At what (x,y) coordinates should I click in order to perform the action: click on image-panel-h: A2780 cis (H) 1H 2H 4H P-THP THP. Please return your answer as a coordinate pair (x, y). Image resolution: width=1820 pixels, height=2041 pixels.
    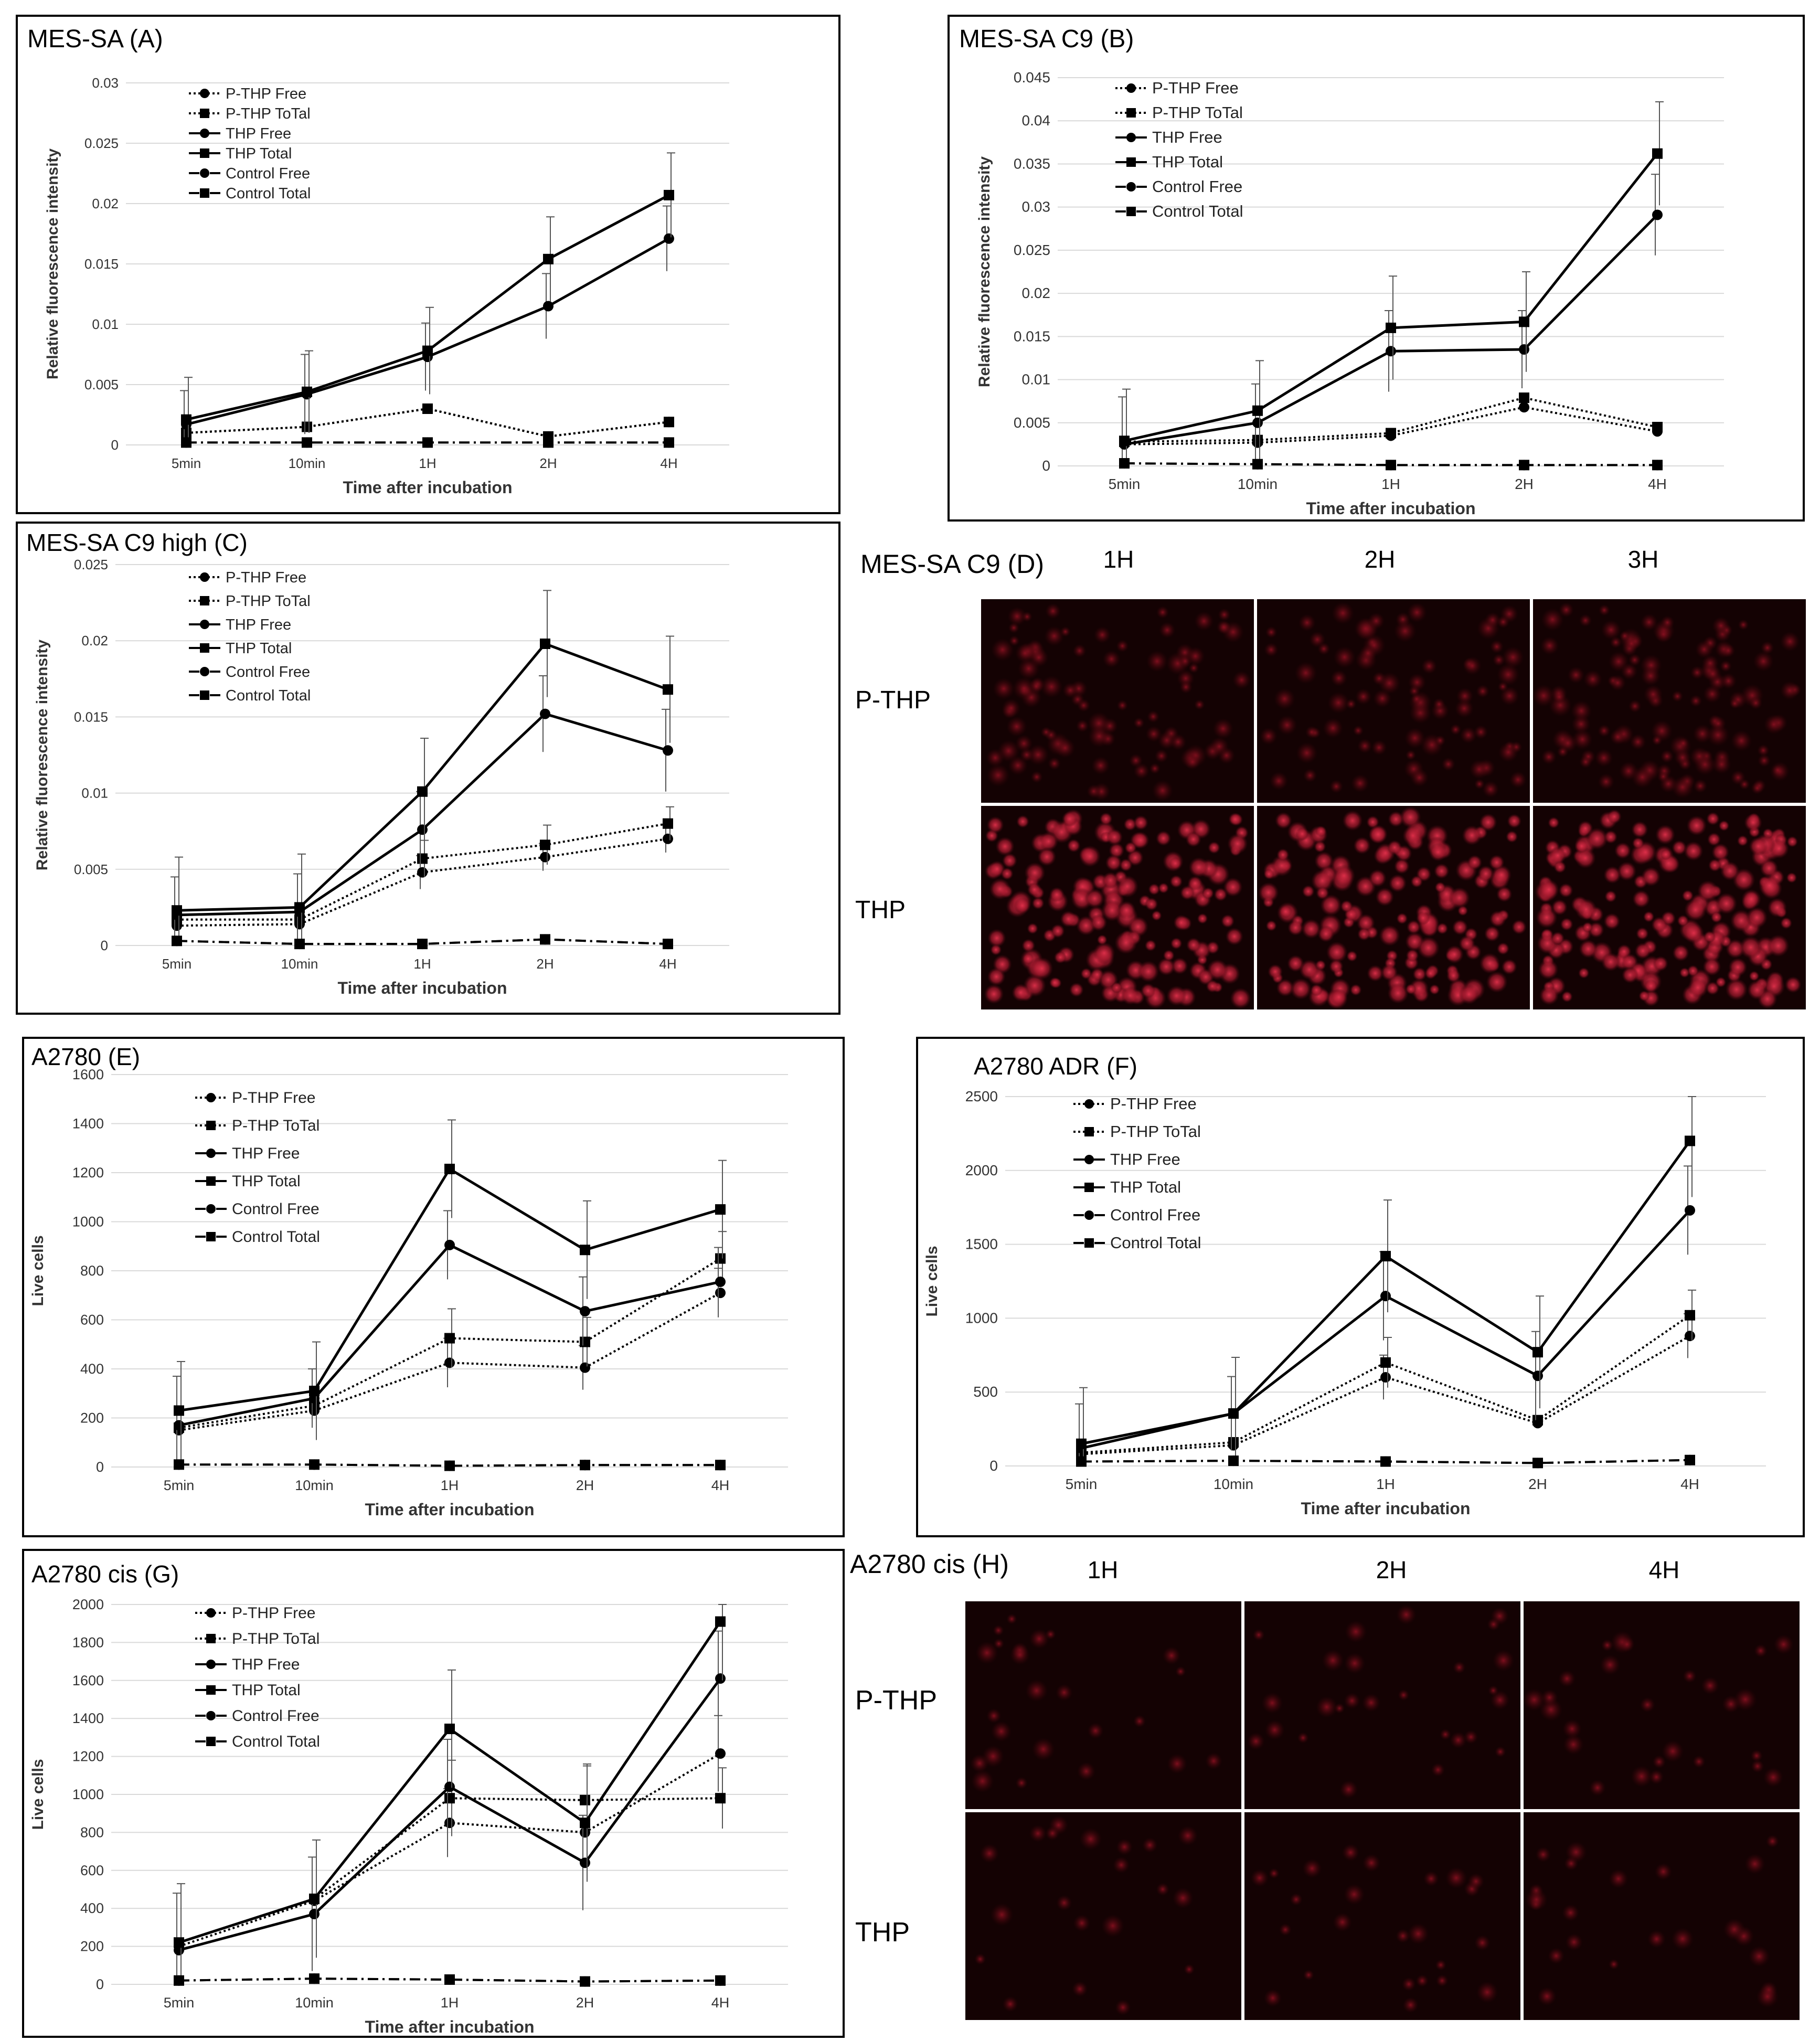
    Looking at the image, I should click on (1332, 1792).